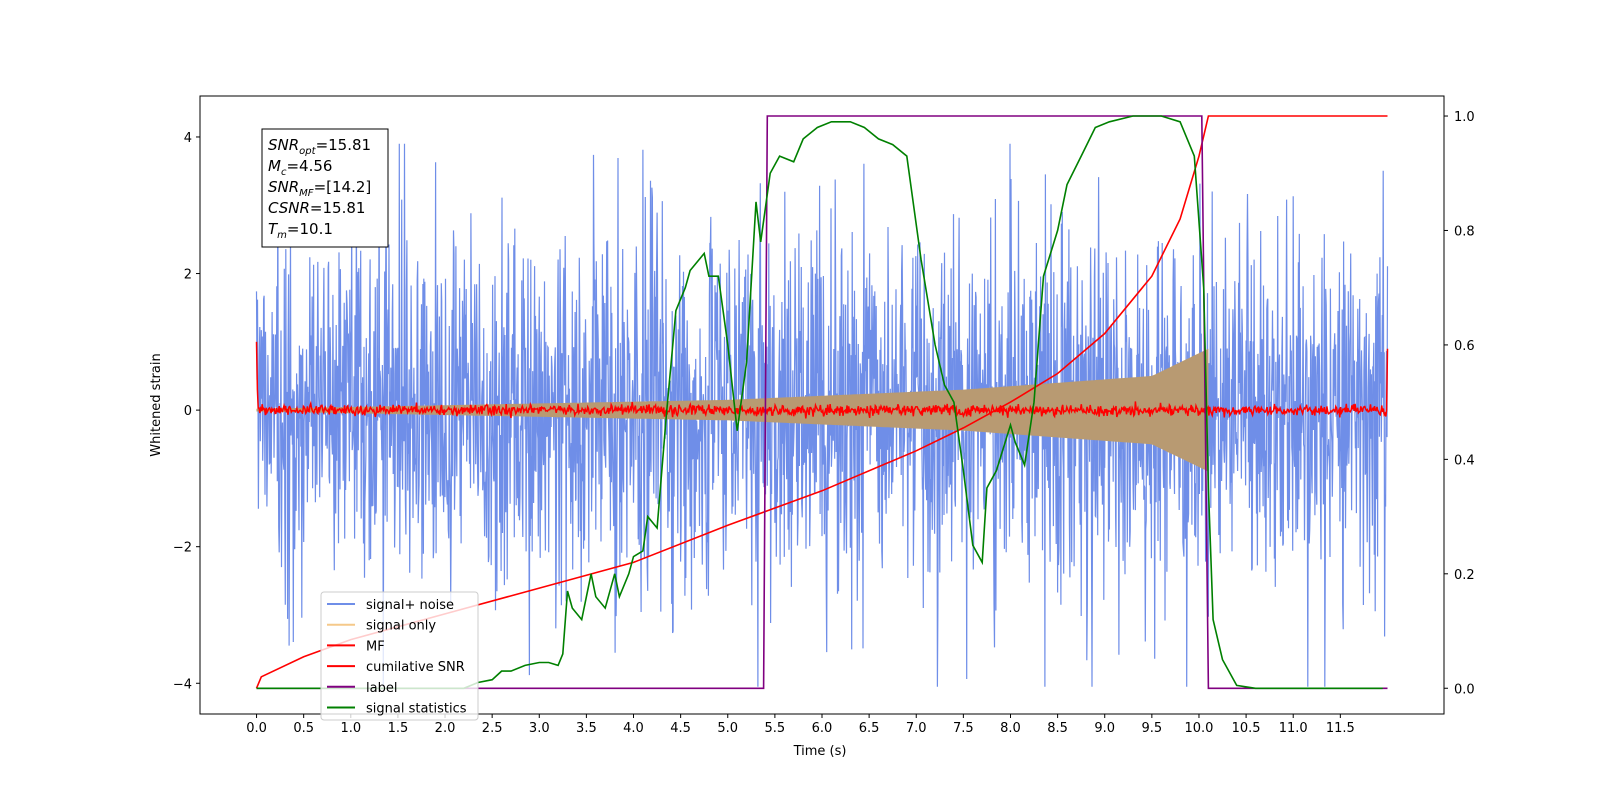  I want to click on x-tick-label: 8.5, so click(1057, 728).